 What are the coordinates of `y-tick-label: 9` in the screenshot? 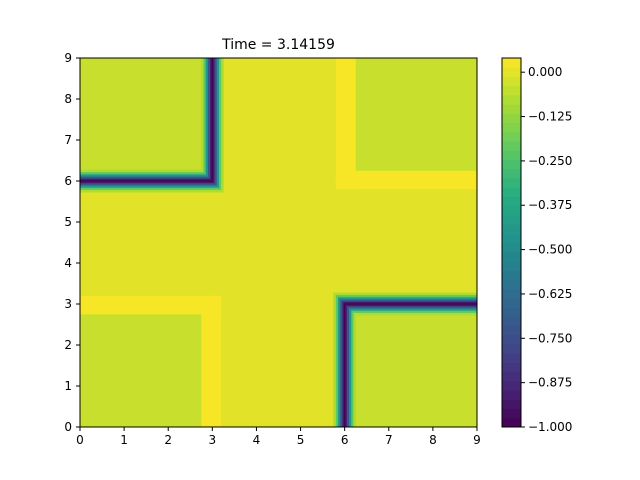 It's located at (68, 58).